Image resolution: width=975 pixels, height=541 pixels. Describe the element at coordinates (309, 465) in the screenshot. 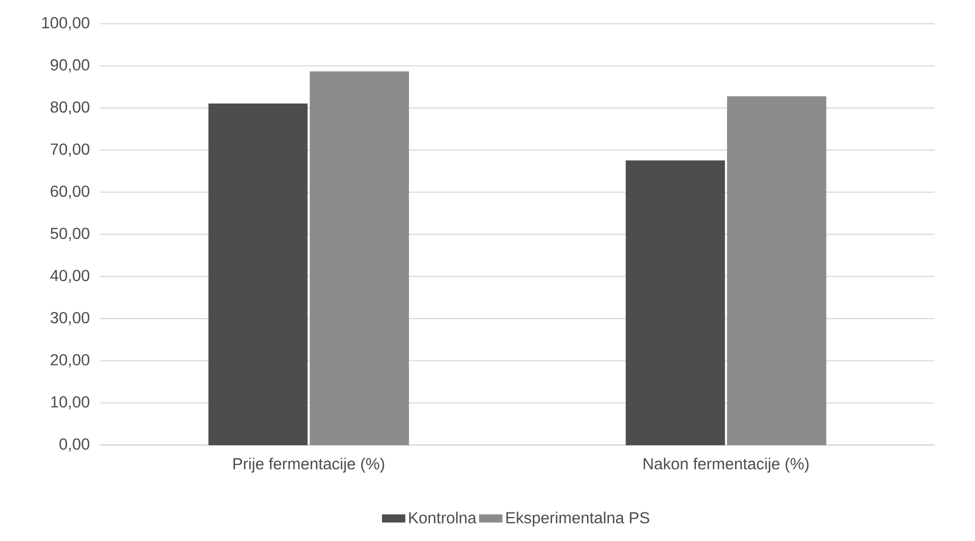

I see `x-tick-label: Prije fermentacije (%)` at that location.